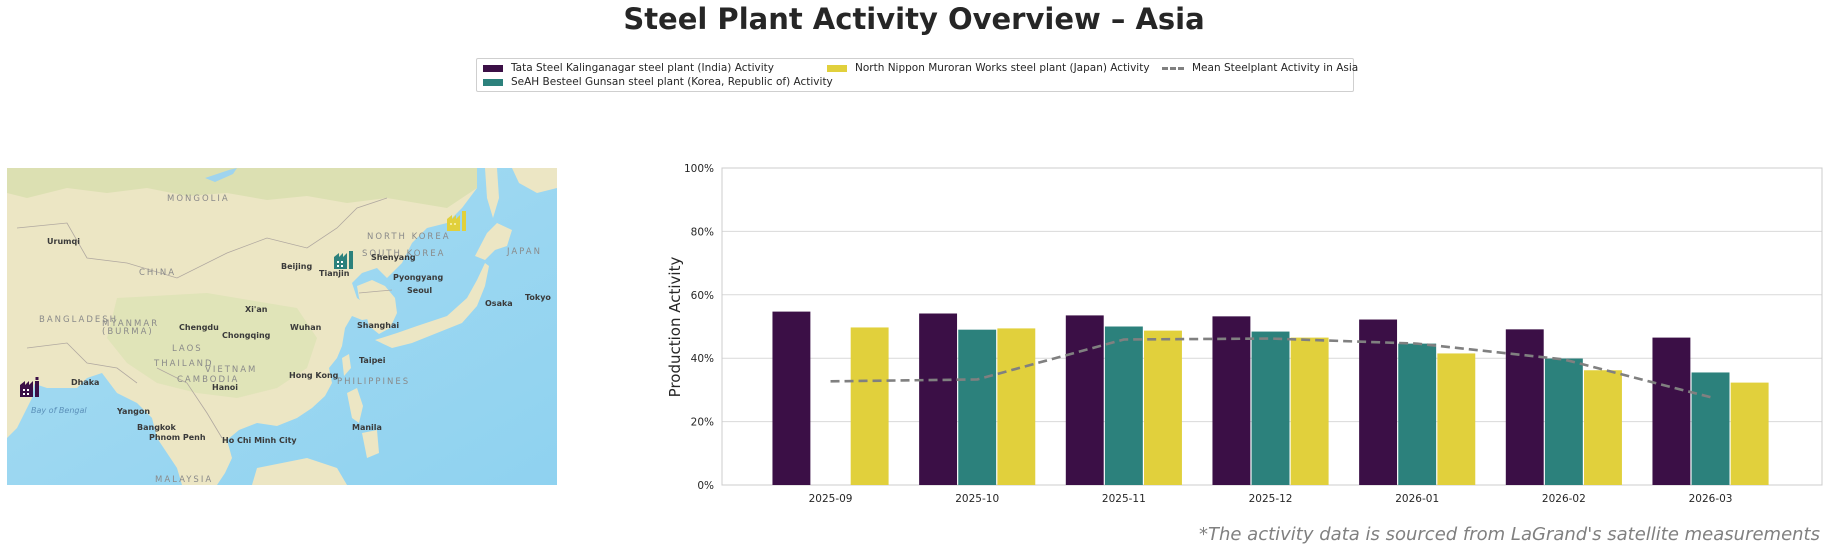 This screenshot has height=554, width=1828. Describe the element at coordinates (242, 188) in the screenshot. I see `land-forest-north` at that location.